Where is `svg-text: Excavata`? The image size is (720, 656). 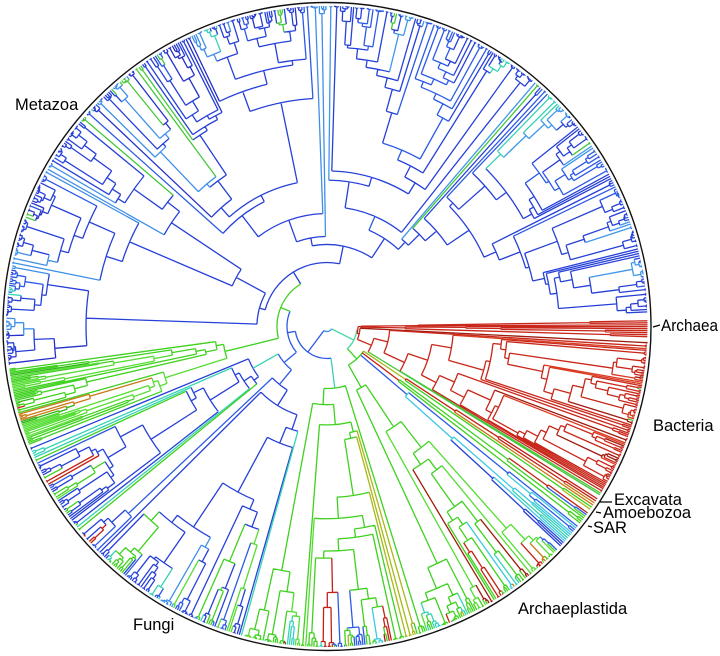
svg-text: Excavata is located at coordinates (648, 500).